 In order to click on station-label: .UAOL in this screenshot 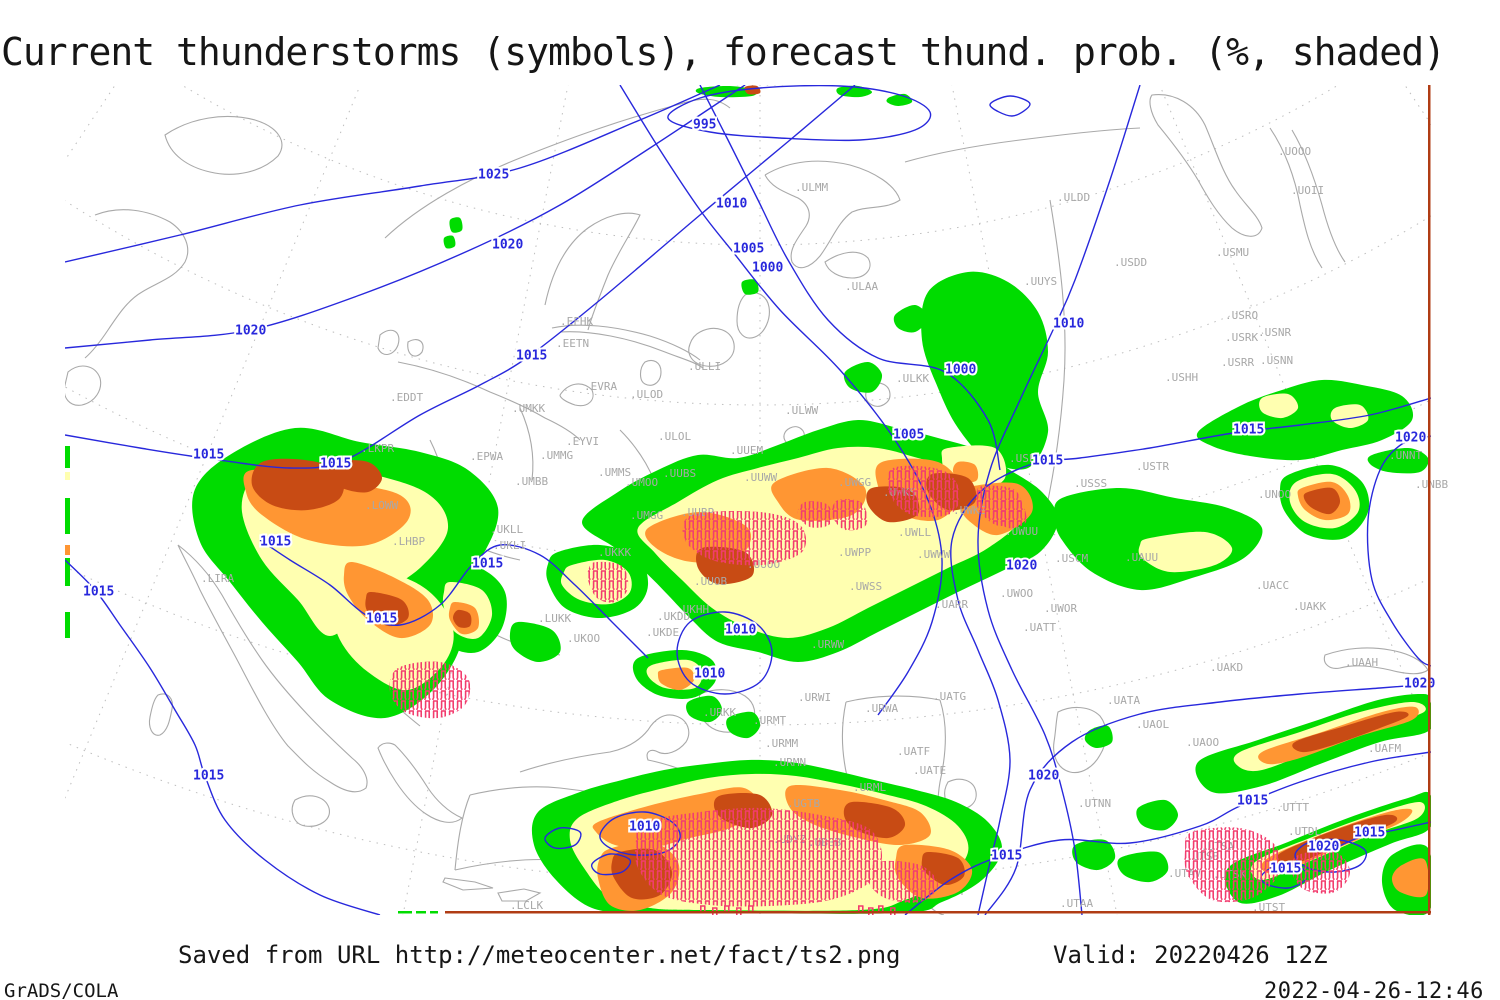, I will do `click(1152, 724)`.